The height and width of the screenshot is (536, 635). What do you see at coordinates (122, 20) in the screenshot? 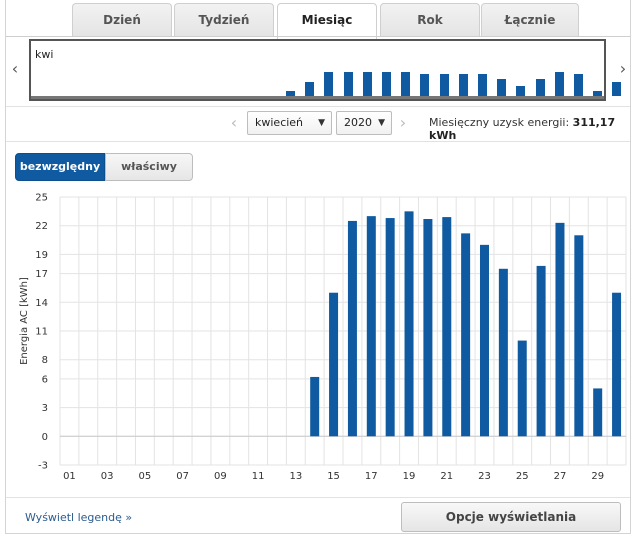
I see `tab-day: Dzień` at bounding box center [122, 20].